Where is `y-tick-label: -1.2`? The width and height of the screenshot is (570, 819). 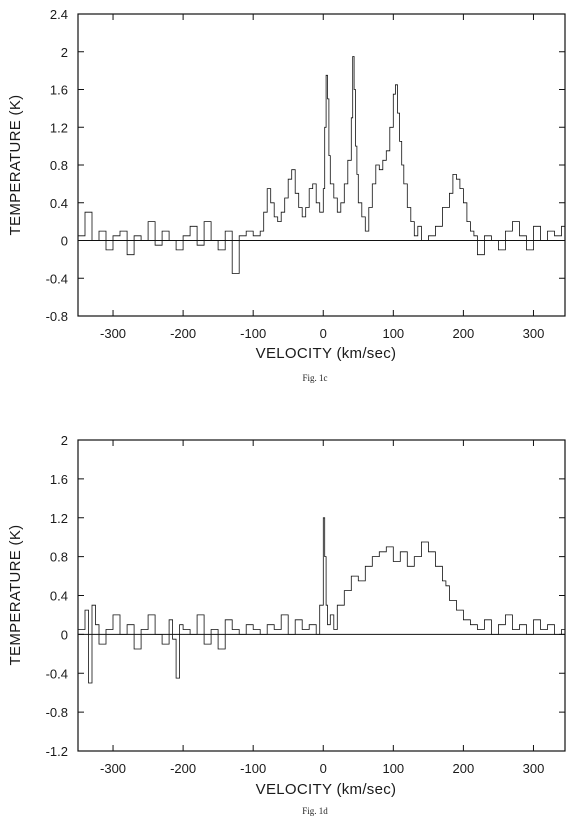 y-tick-label: -1.2 is located at coordinates (57, 751).